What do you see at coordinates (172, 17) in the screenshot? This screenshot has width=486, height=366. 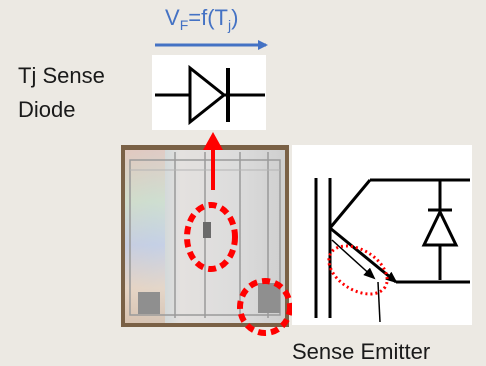 I see `formula-v: V` at bounding box center [172, 17].